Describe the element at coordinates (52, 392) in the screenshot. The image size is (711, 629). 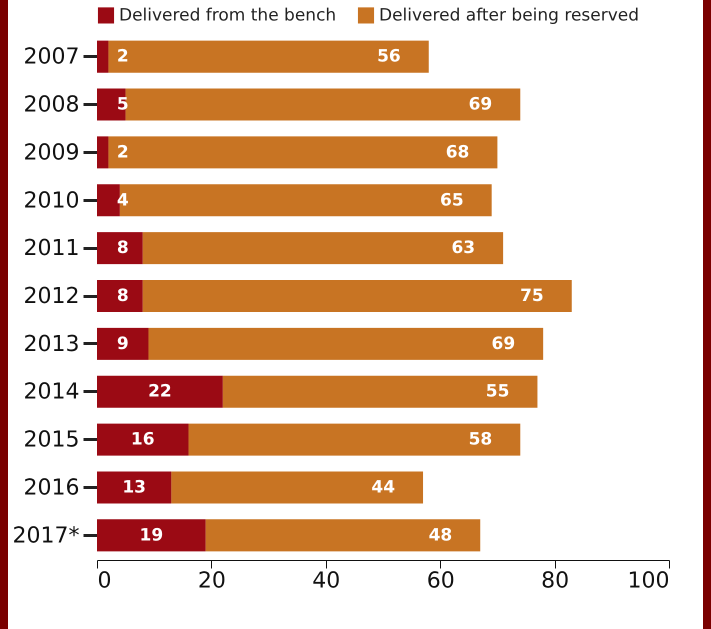
I see `y-tick-label: 2014` at that location.